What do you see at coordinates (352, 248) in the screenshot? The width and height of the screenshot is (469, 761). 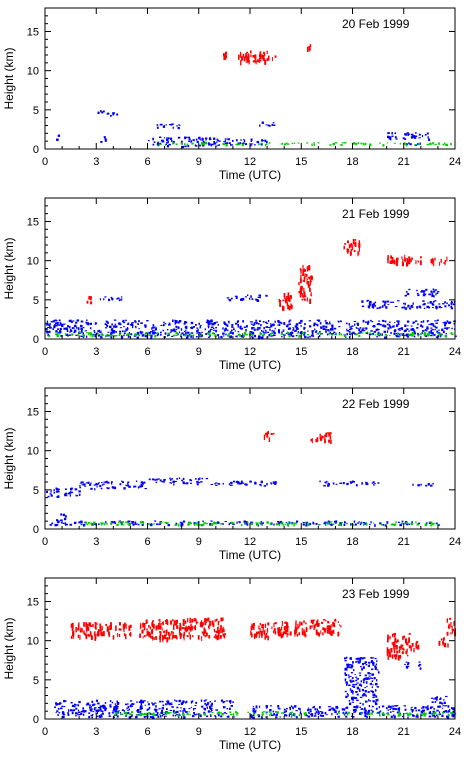 I see `data-cluster` at bounding box center [352, 248].